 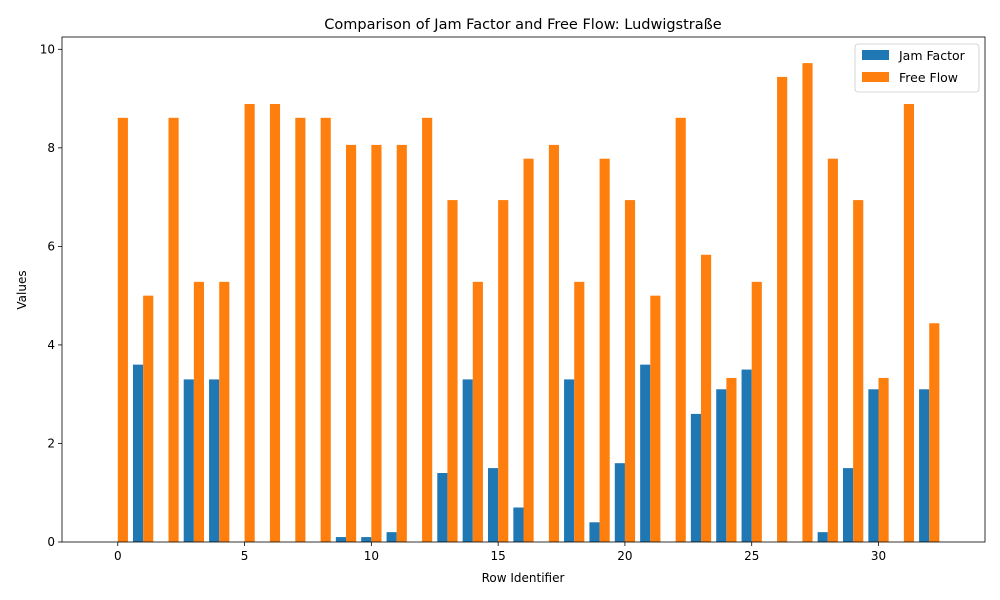 What do you see at coordinates (917, 68) in the screenshot?
I see `legend: Jam Factor Free Flow` at bounding box center [917, 68].